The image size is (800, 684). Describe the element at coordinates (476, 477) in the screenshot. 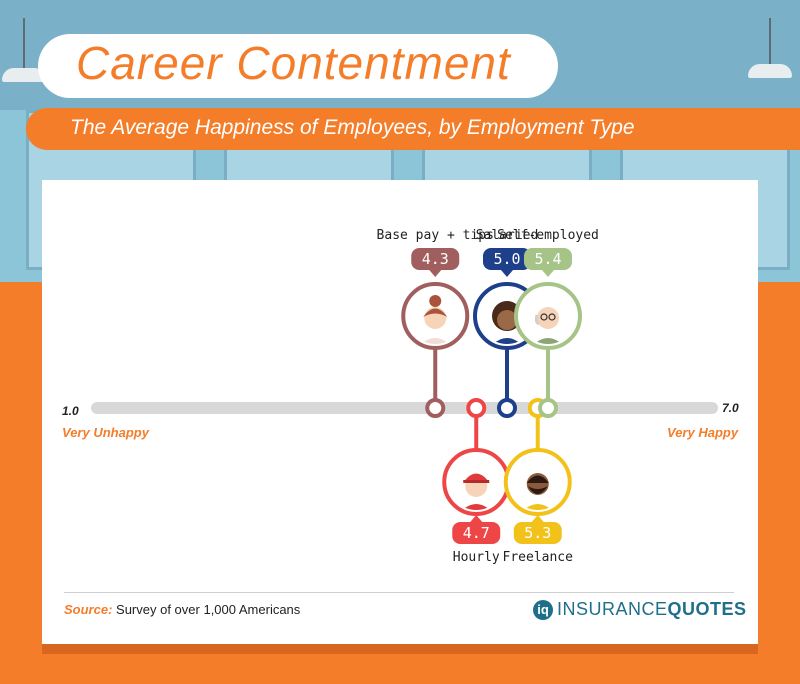

I see `cap` at that location.